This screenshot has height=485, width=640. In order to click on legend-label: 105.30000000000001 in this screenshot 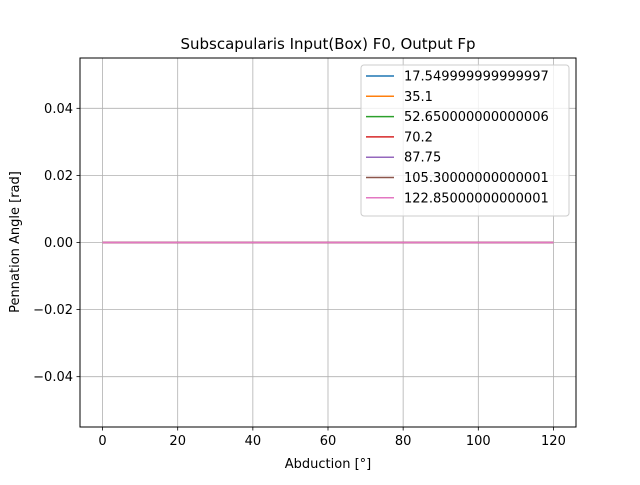, I will do `click(476, 178)`.